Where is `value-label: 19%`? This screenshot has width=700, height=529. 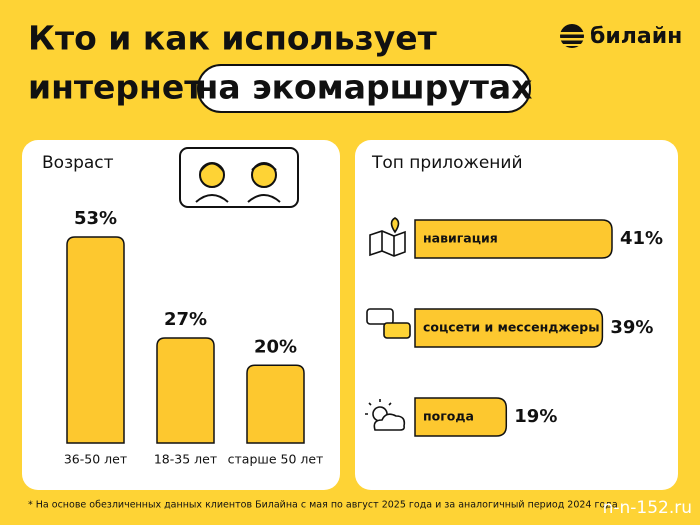 value-label: 19% is located at coordinates (535, 416).